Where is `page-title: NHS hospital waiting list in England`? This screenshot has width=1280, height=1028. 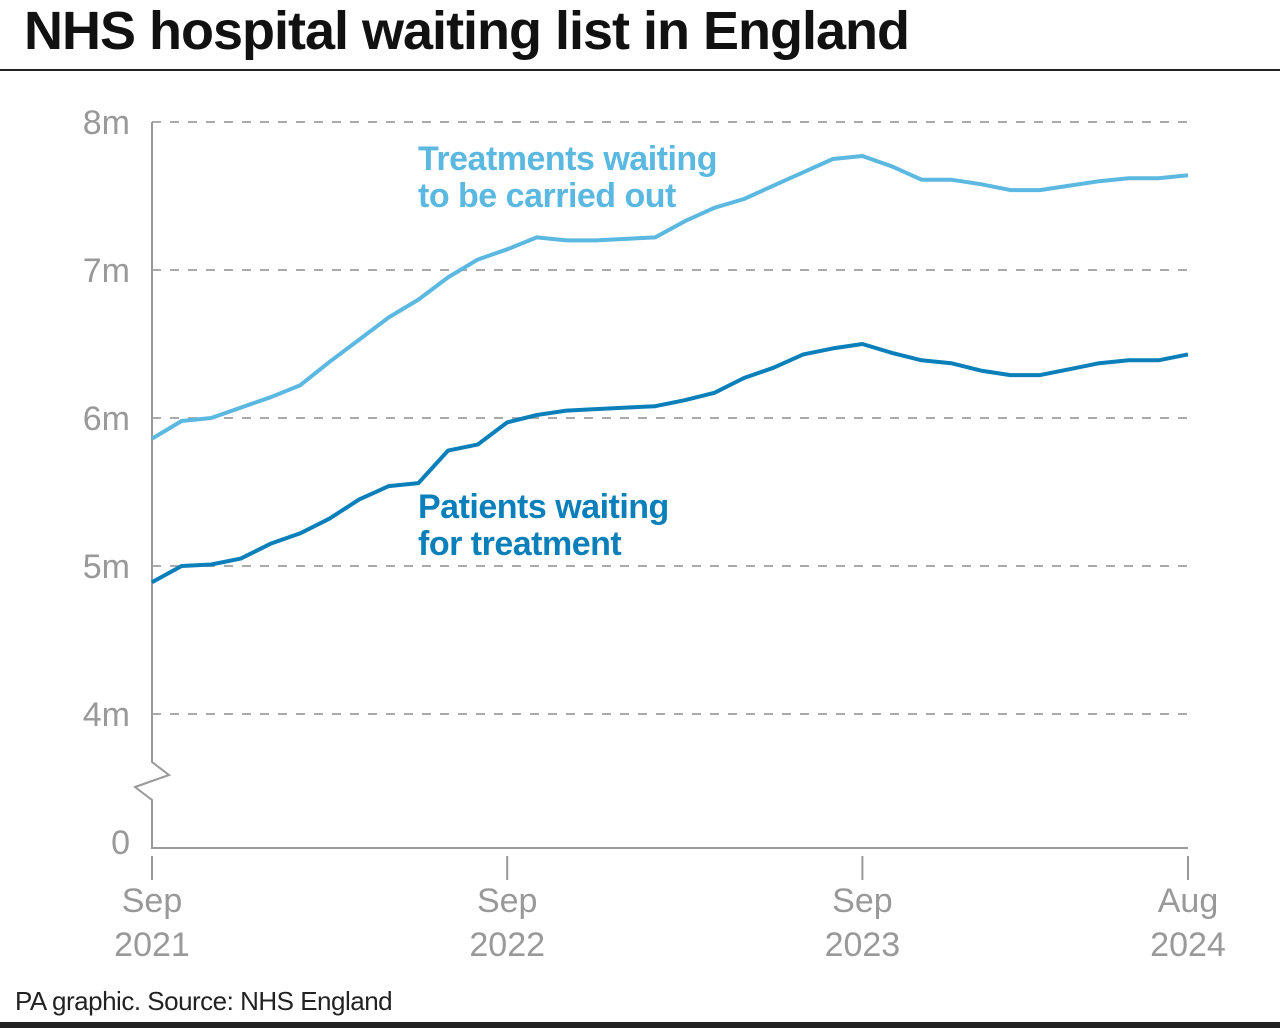 page-title: NHS hospital waiting list in England is located at coordinates (467, 31).